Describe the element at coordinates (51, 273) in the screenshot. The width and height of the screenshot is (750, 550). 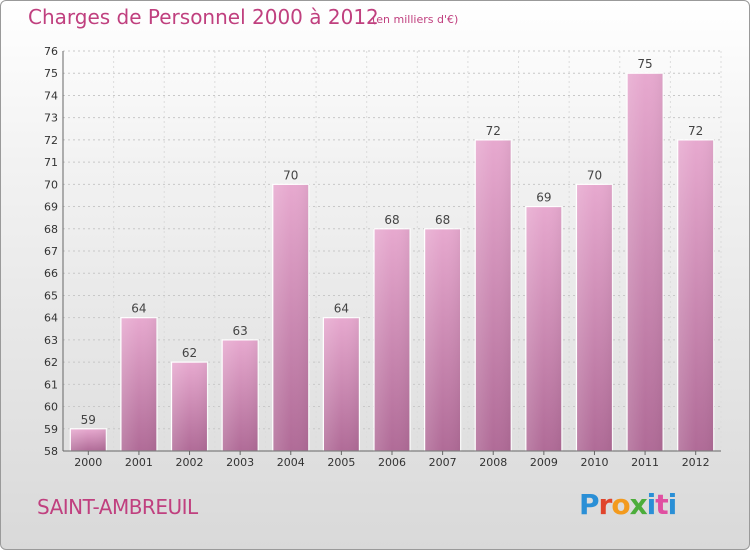
I see `y-tick-label: 66` at that location.